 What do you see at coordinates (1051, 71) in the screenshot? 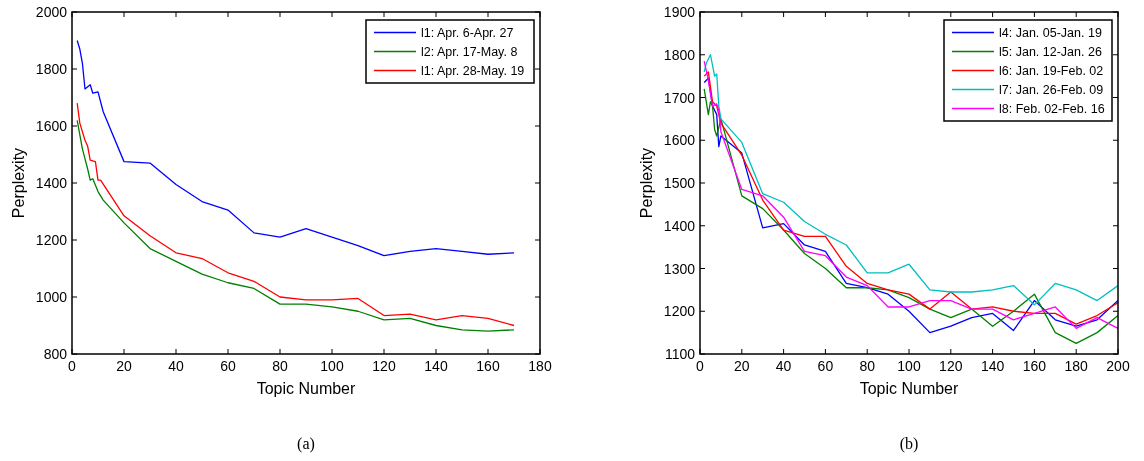
I see `legend-label: l6: Jan. 19-Feb. 02` at bounding box center [1051, 71].